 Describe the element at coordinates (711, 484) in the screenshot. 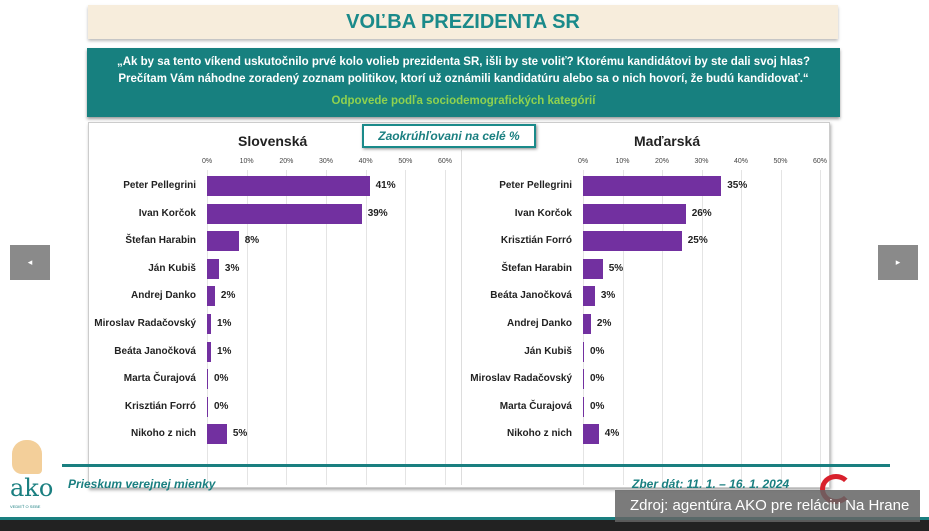

I see `collection-dates: Zber dát: 11. 1. – 16. 1. 2024` at that location.